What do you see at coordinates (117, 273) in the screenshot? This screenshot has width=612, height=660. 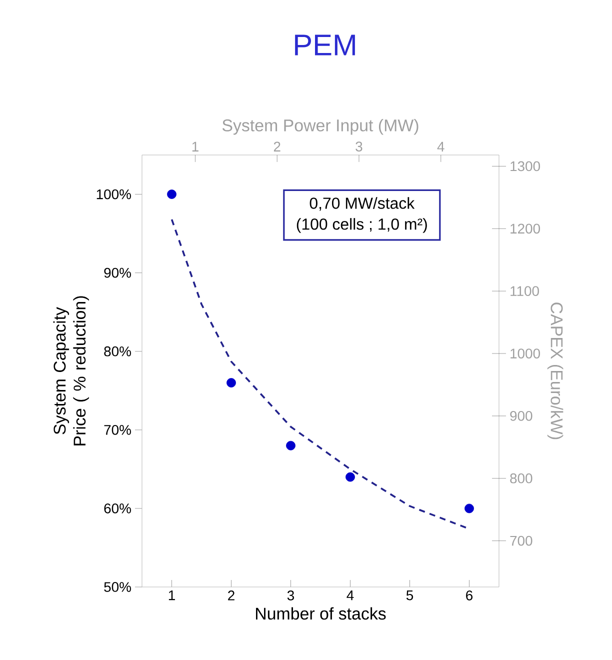 I see `y-tick-label: 90%` at bounding box center [117, 273].